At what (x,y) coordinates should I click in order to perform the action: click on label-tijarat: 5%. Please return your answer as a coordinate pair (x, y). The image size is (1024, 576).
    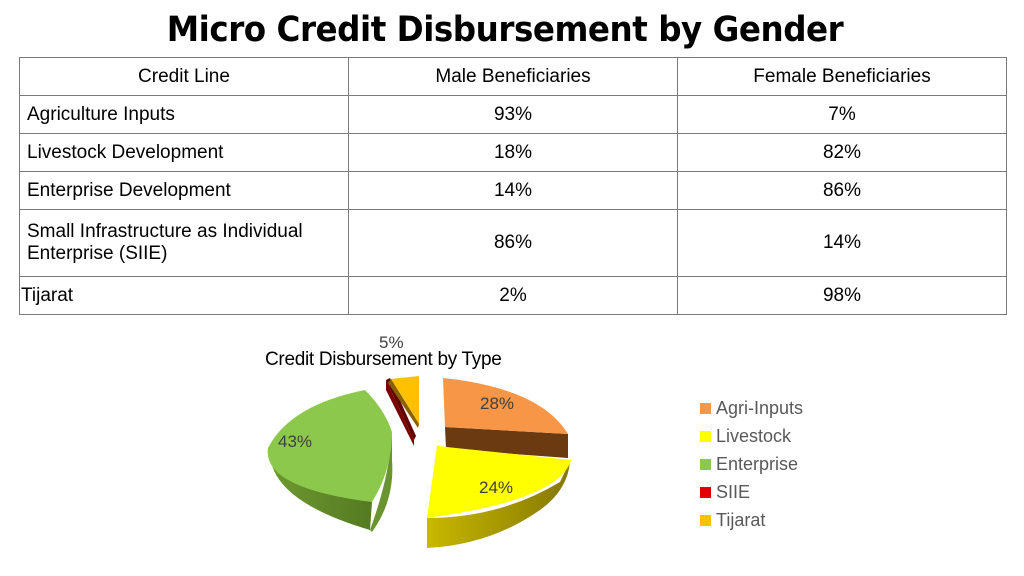
    Looking at the image, I should click on (391, 342).